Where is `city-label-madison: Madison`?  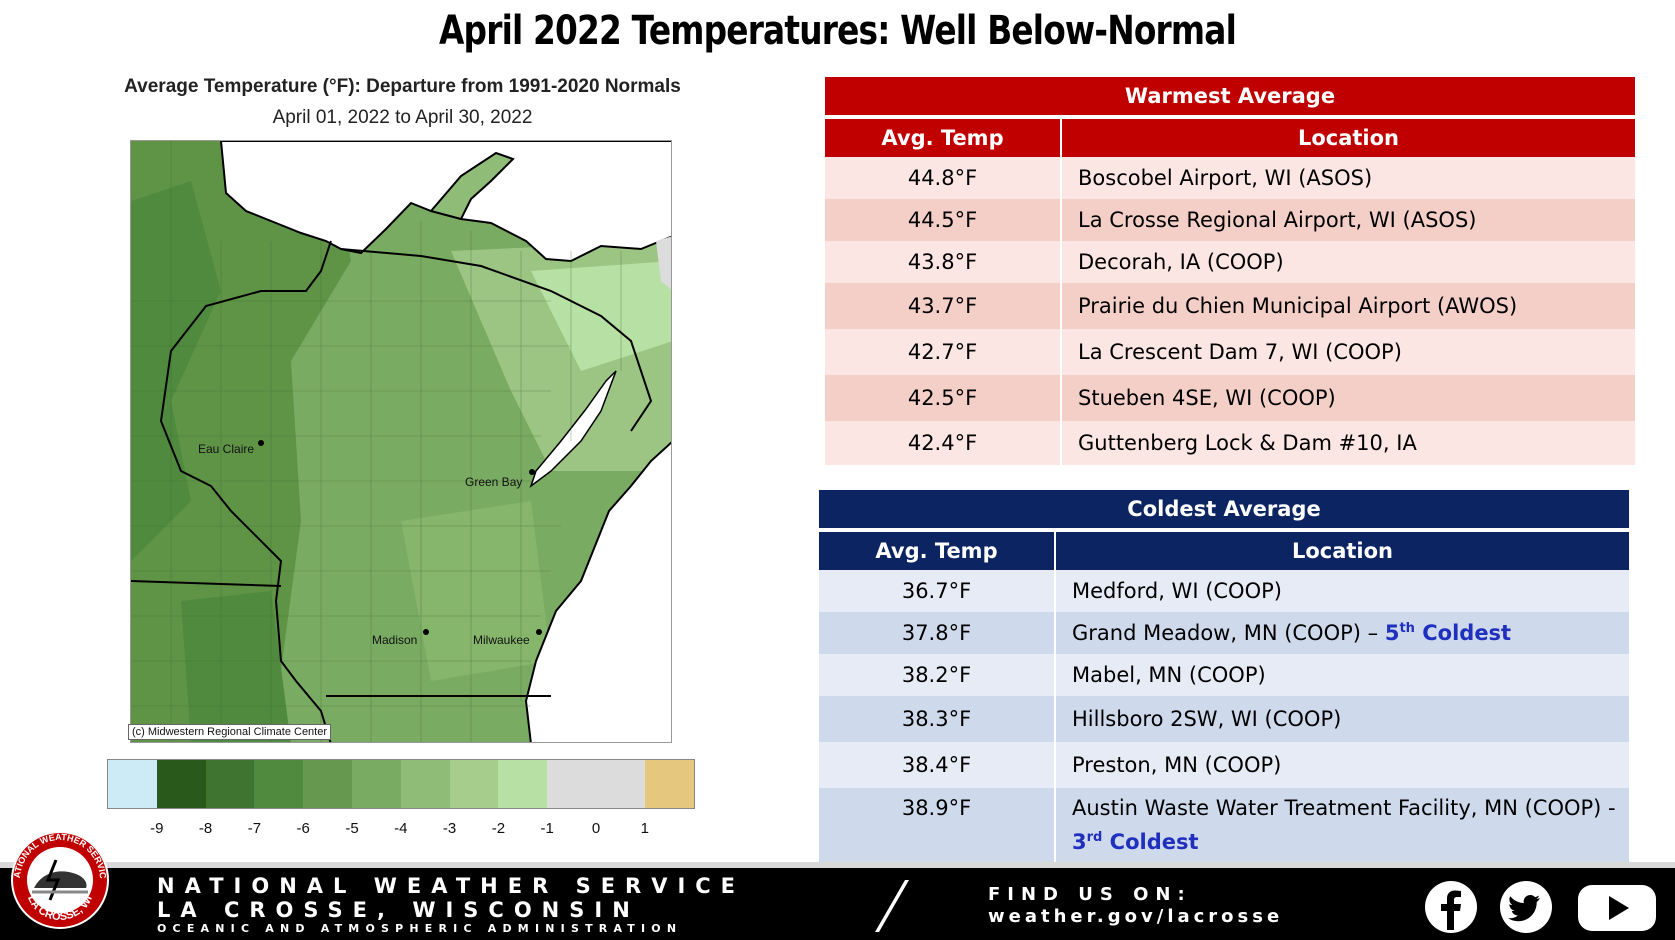 city-label-madison: Madison is located at coordinates (395, 640).